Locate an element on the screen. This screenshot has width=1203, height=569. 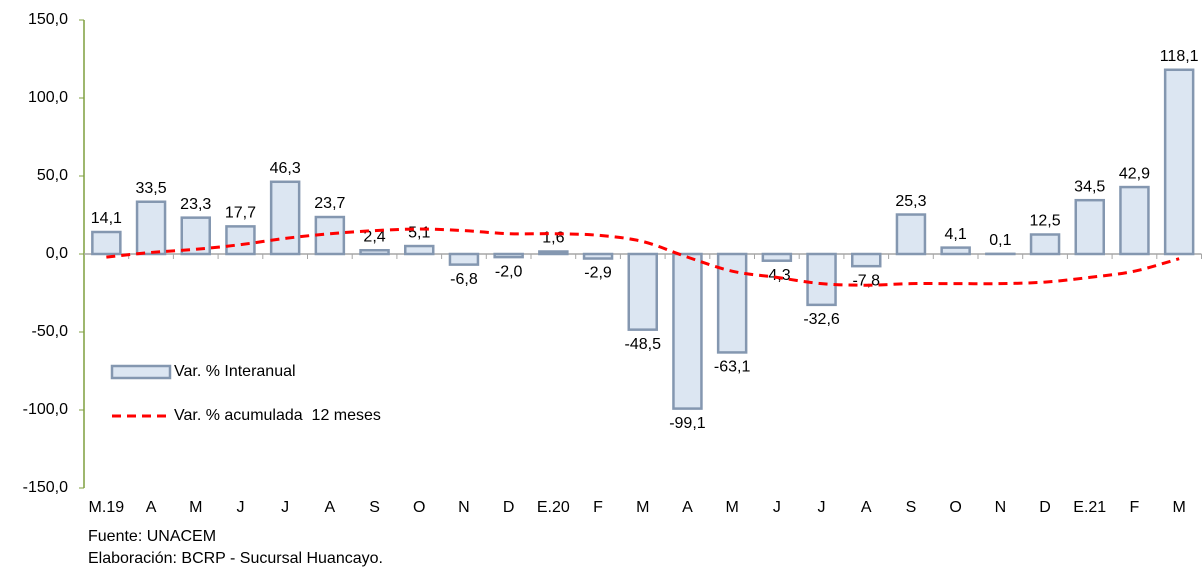
value-label: 25,3 is located at coordinates (910, 201).